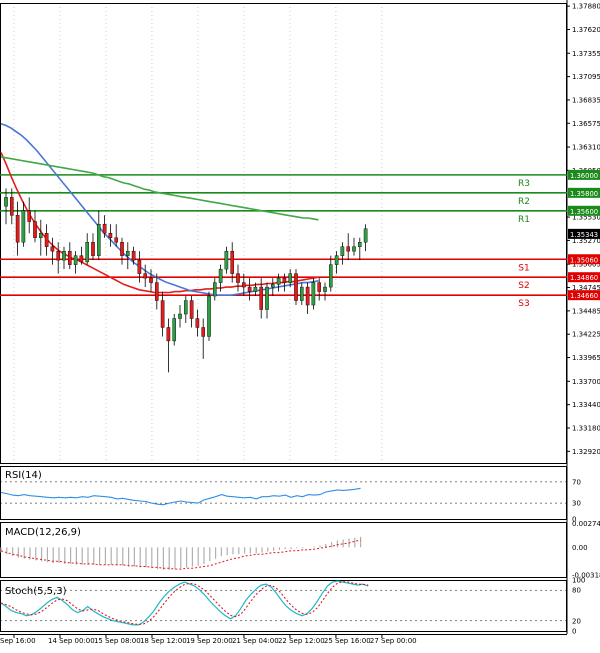 The image size is (600, 653). I want to click on macd-tick-label: 0.002749, so click(586, 524).